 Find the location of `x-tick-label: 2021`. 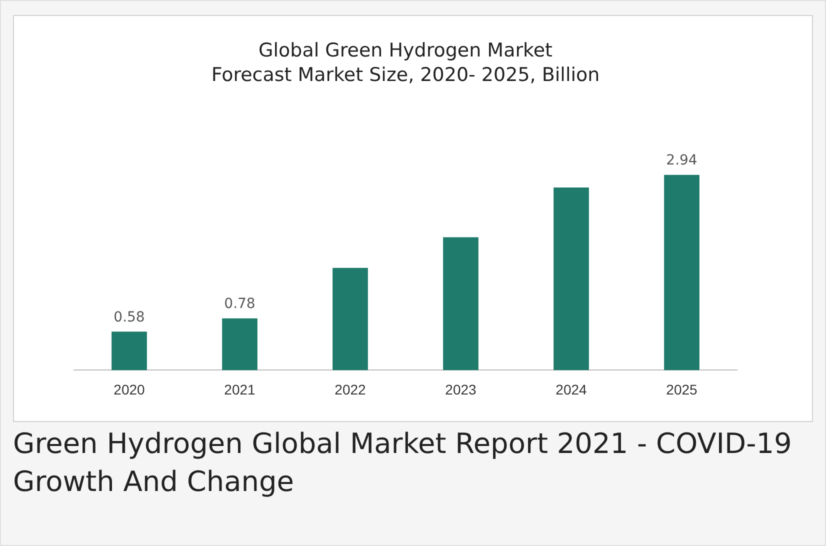

x-tick-label: 2021 is located at coordinates (240, 389).